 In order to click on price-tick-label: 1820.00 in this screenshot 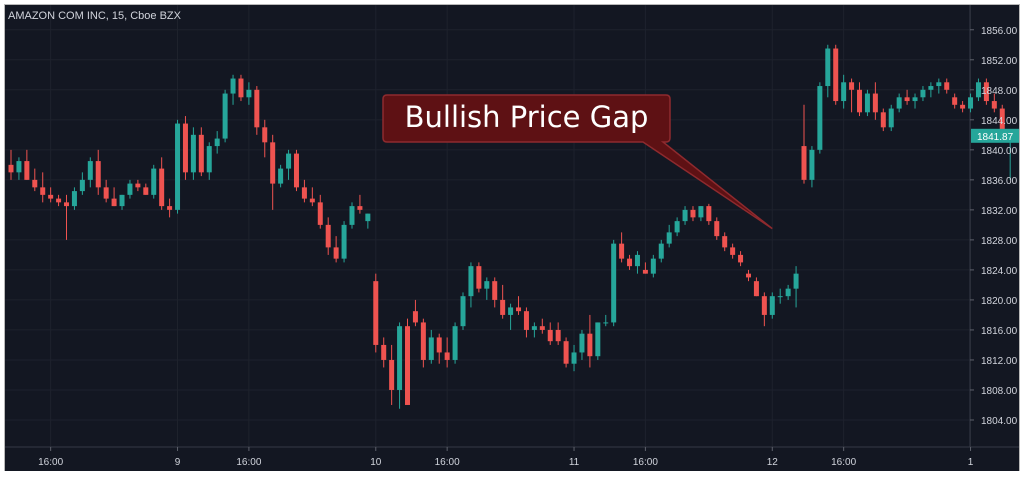, I will do `click(999, 301)`.